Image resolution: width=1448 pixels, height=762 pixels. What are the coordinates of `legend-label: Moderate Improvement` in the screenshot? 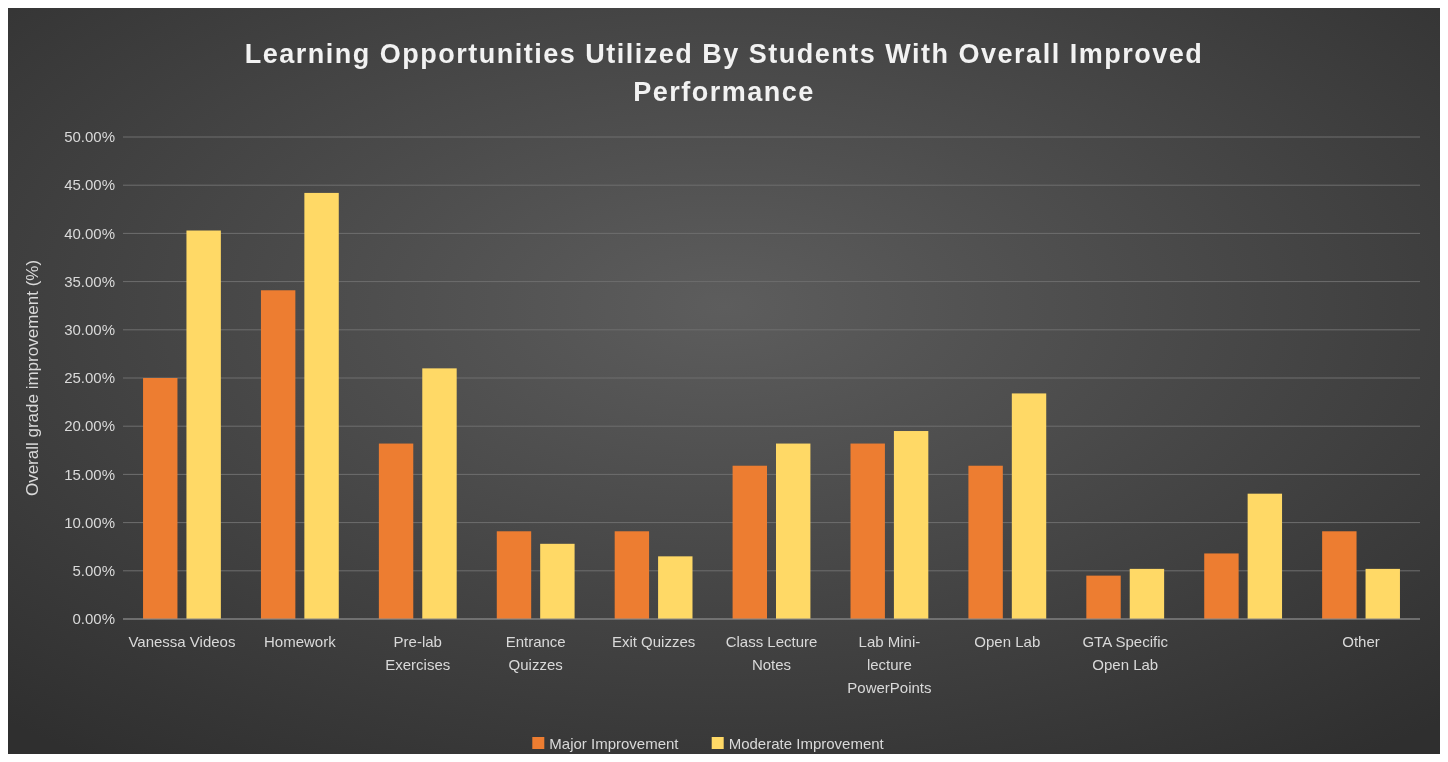 It's located at (806, 743).